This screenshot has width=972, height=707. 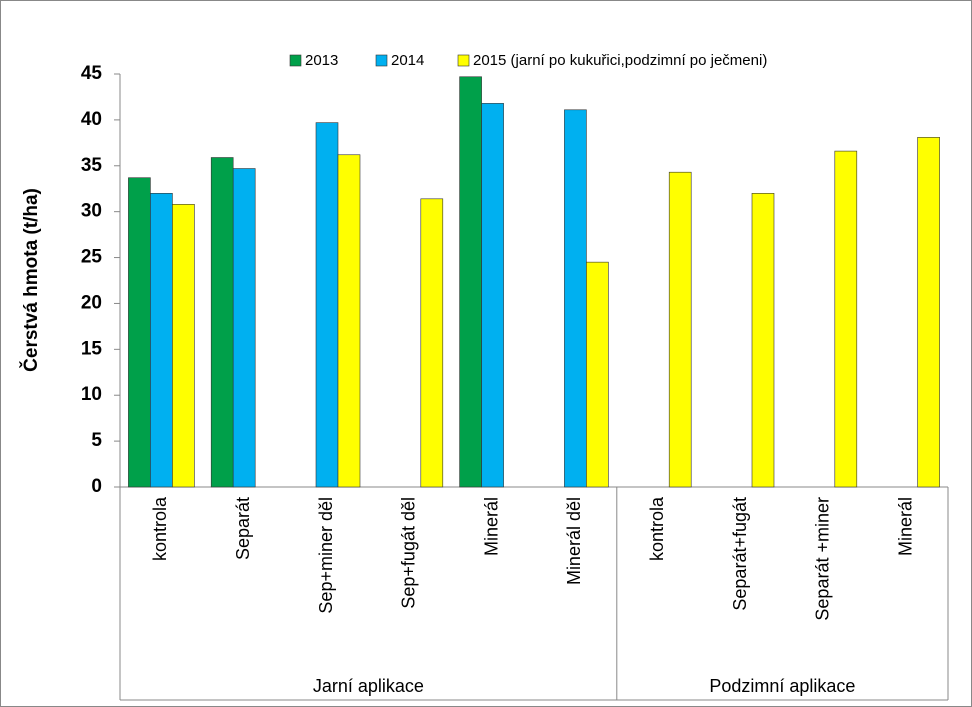 I want to click on y-tick-label: 20, so click(x=91, y=302).